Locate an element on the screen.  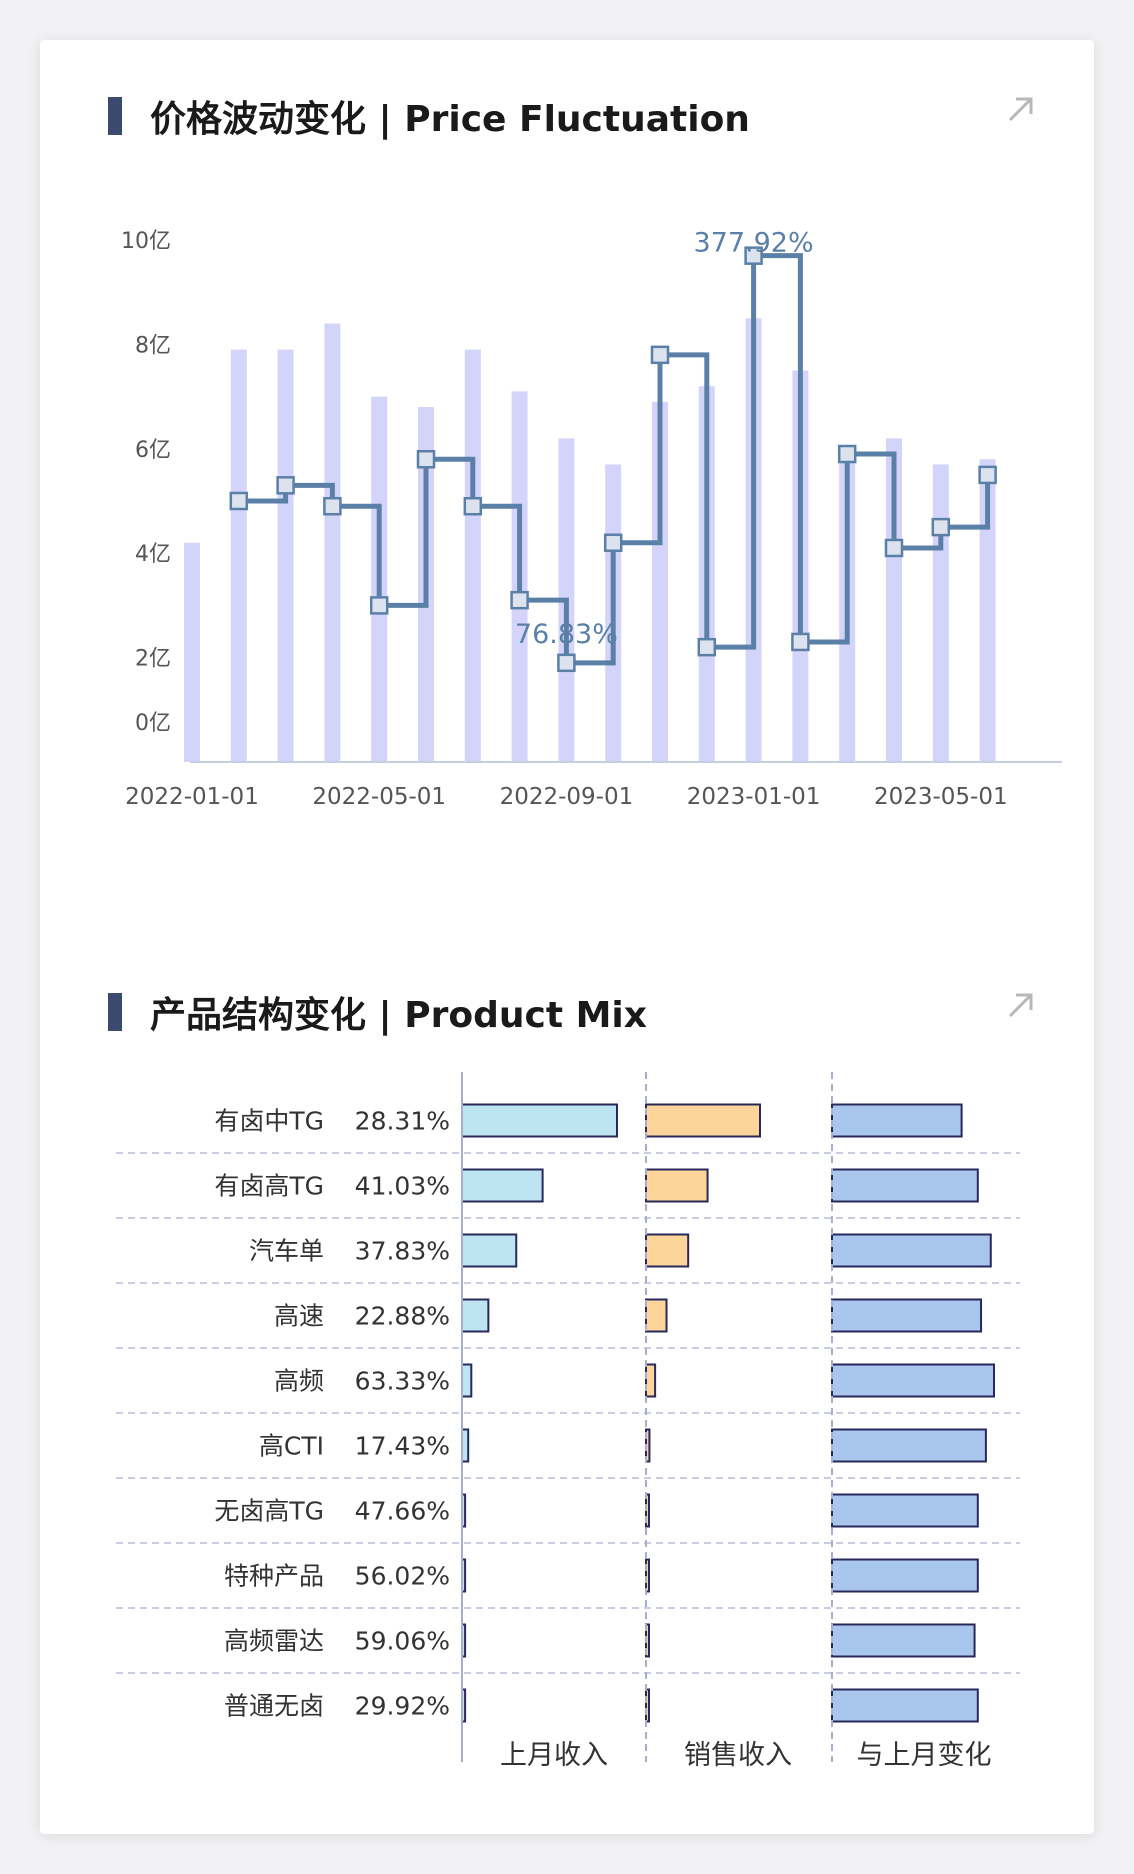
x-tick-label: 2022-09-01 is located at coordinates (567, 797).